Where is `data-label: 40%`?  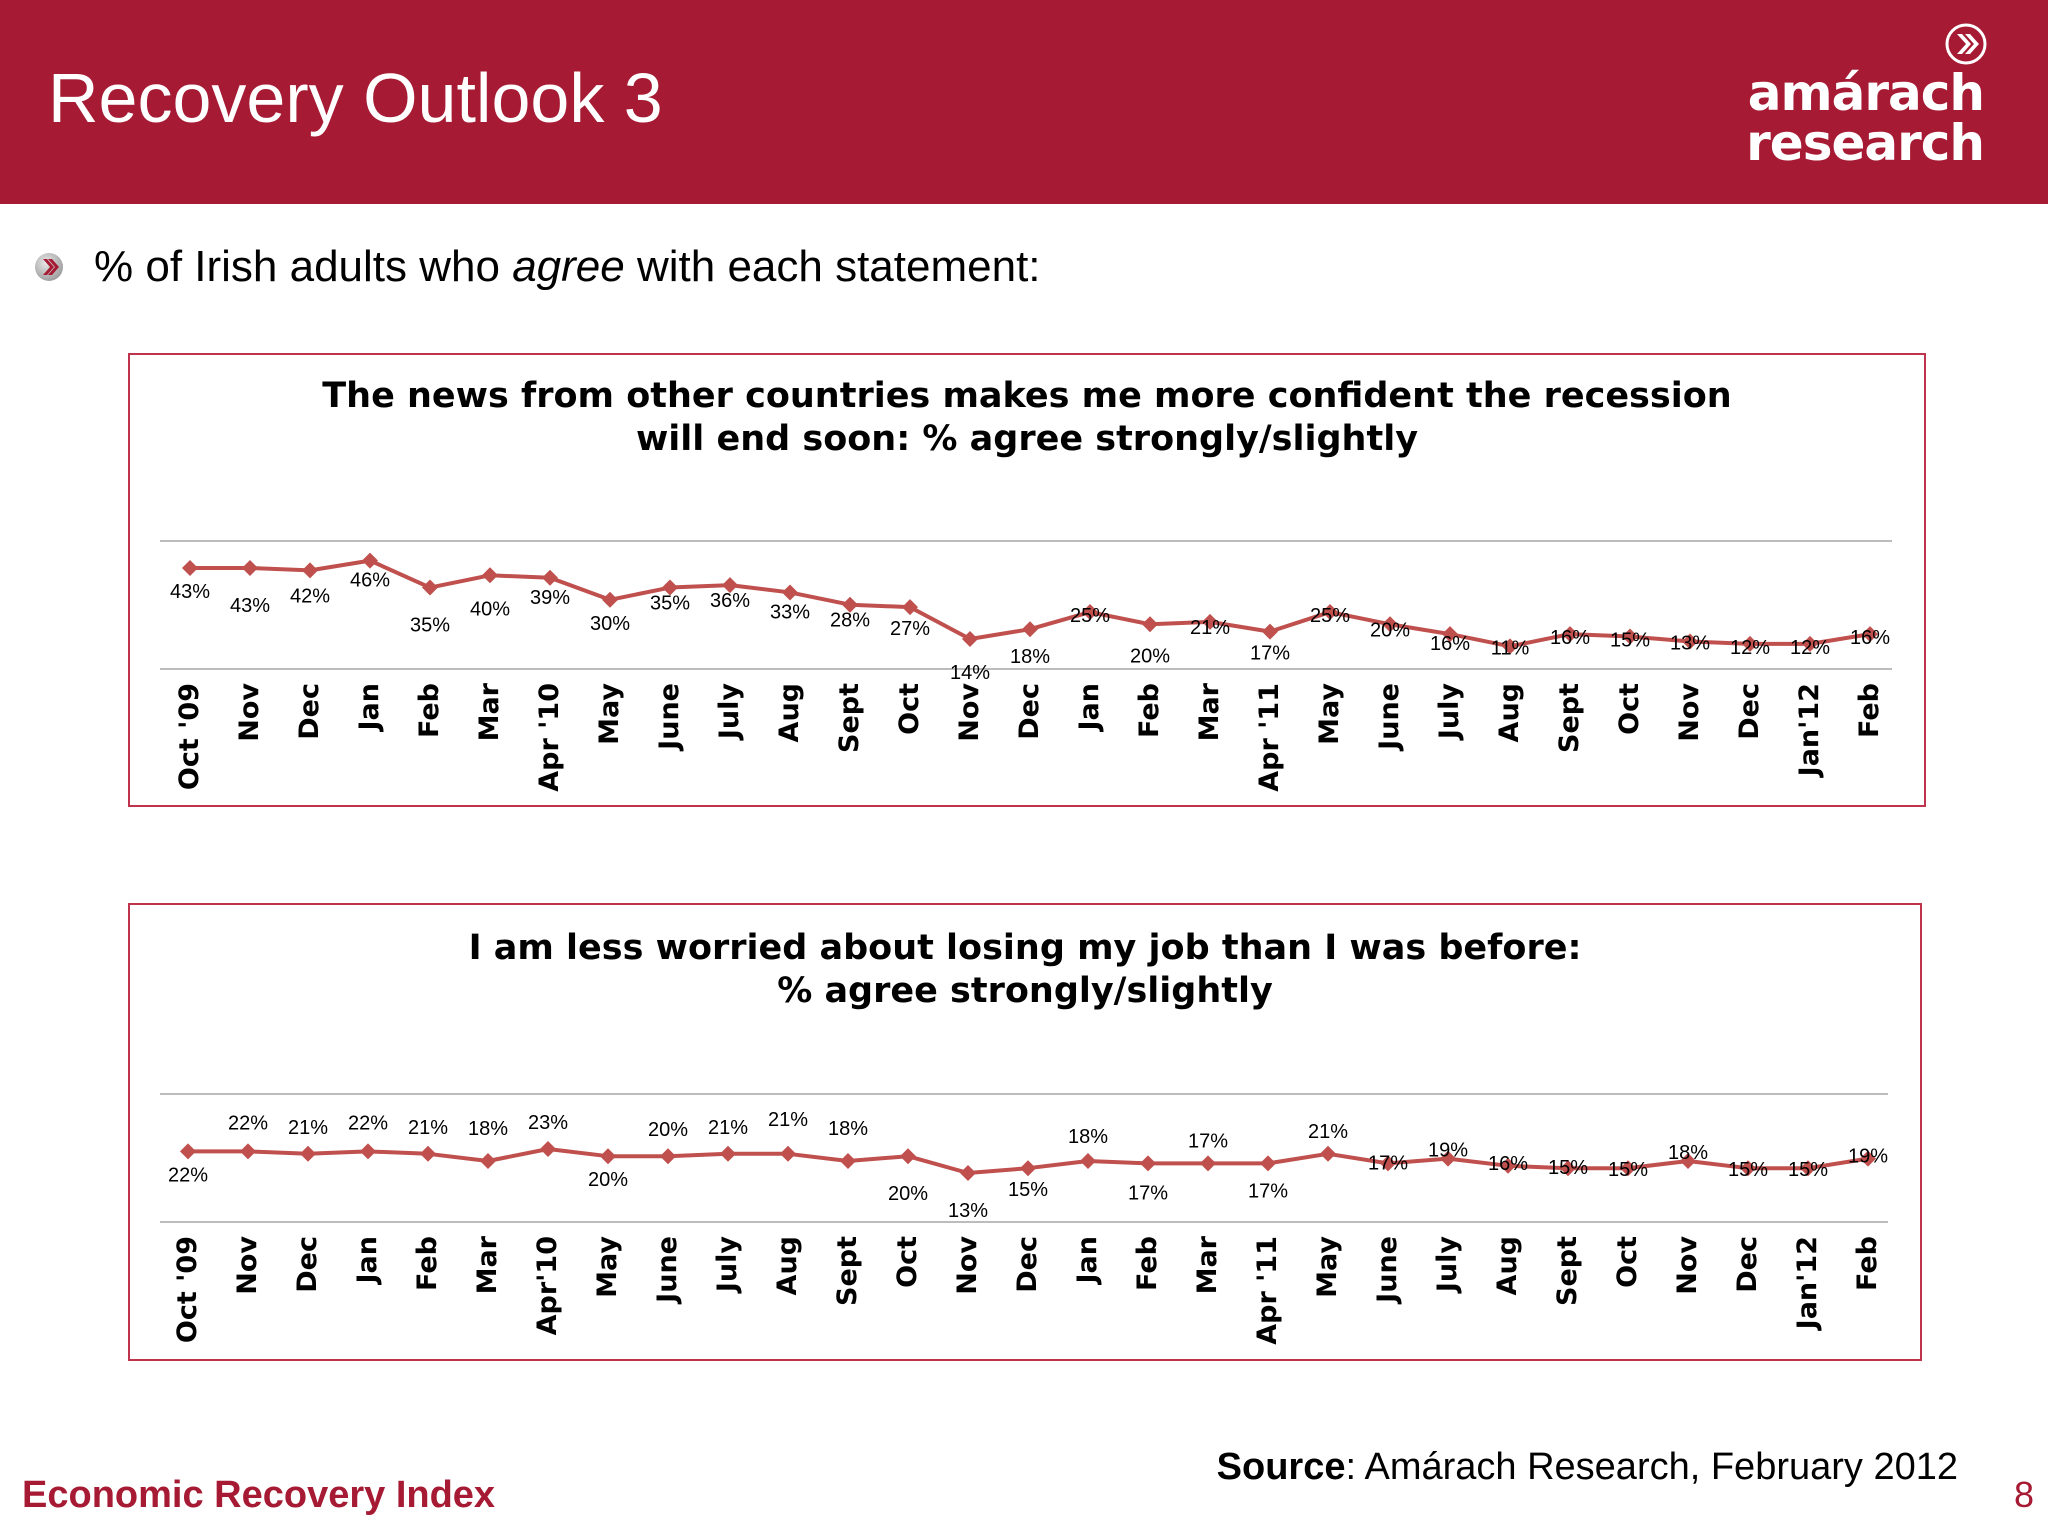
data-label: 40% is located at coordinates (490, 609).